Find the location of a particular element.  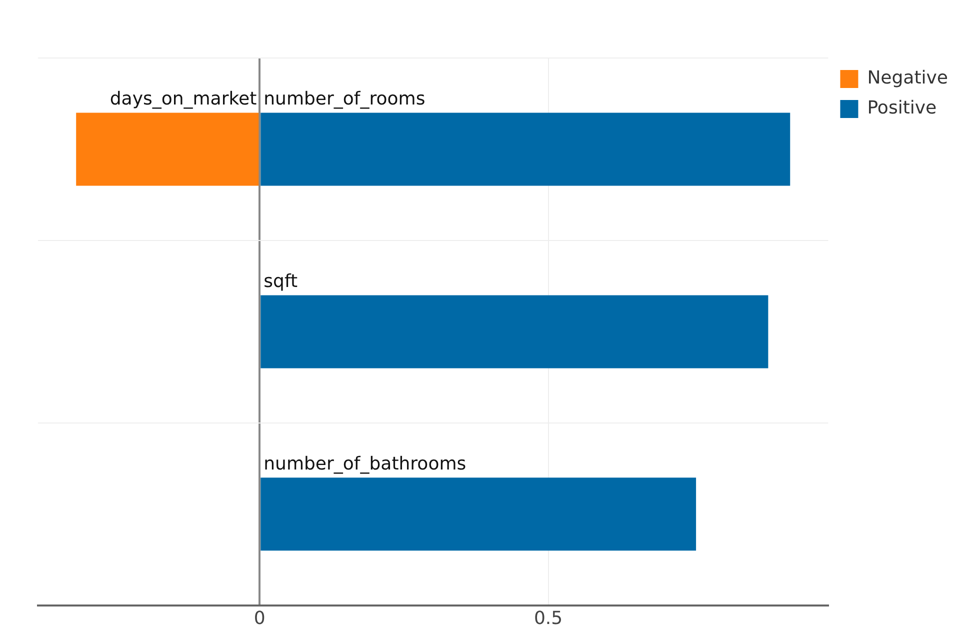

x-tick-label: 0 is located at coordinates (260, 618).